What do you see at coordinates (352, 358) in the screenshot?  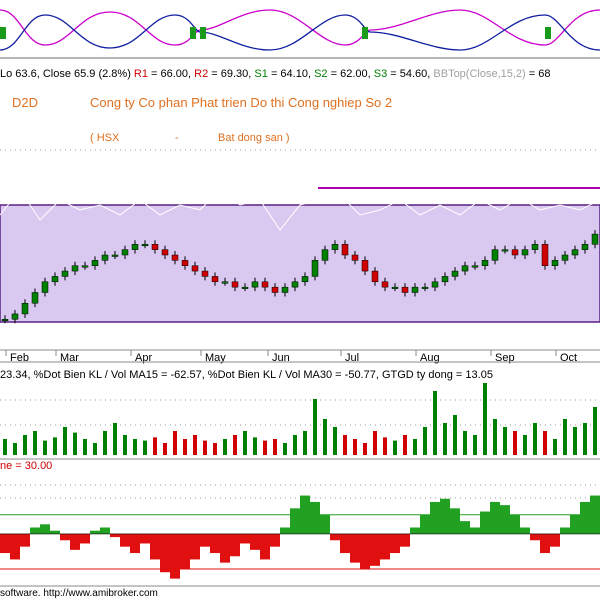 I see `month-label: Jul` at bounding box center [352, 358].